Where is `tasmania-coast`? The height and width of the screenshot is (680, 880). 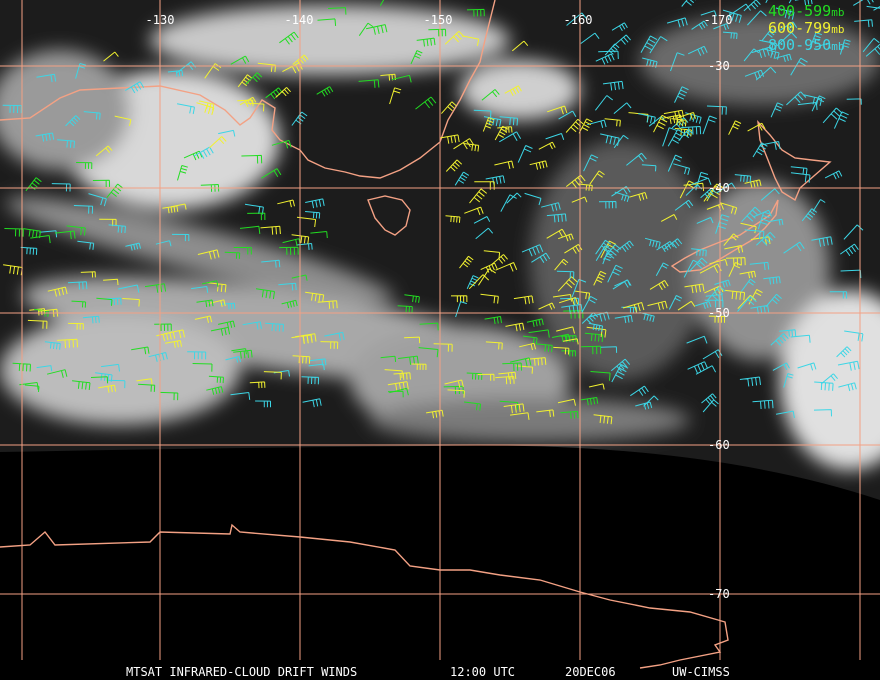
tasmania-coast is located at coordinates (389, 215).